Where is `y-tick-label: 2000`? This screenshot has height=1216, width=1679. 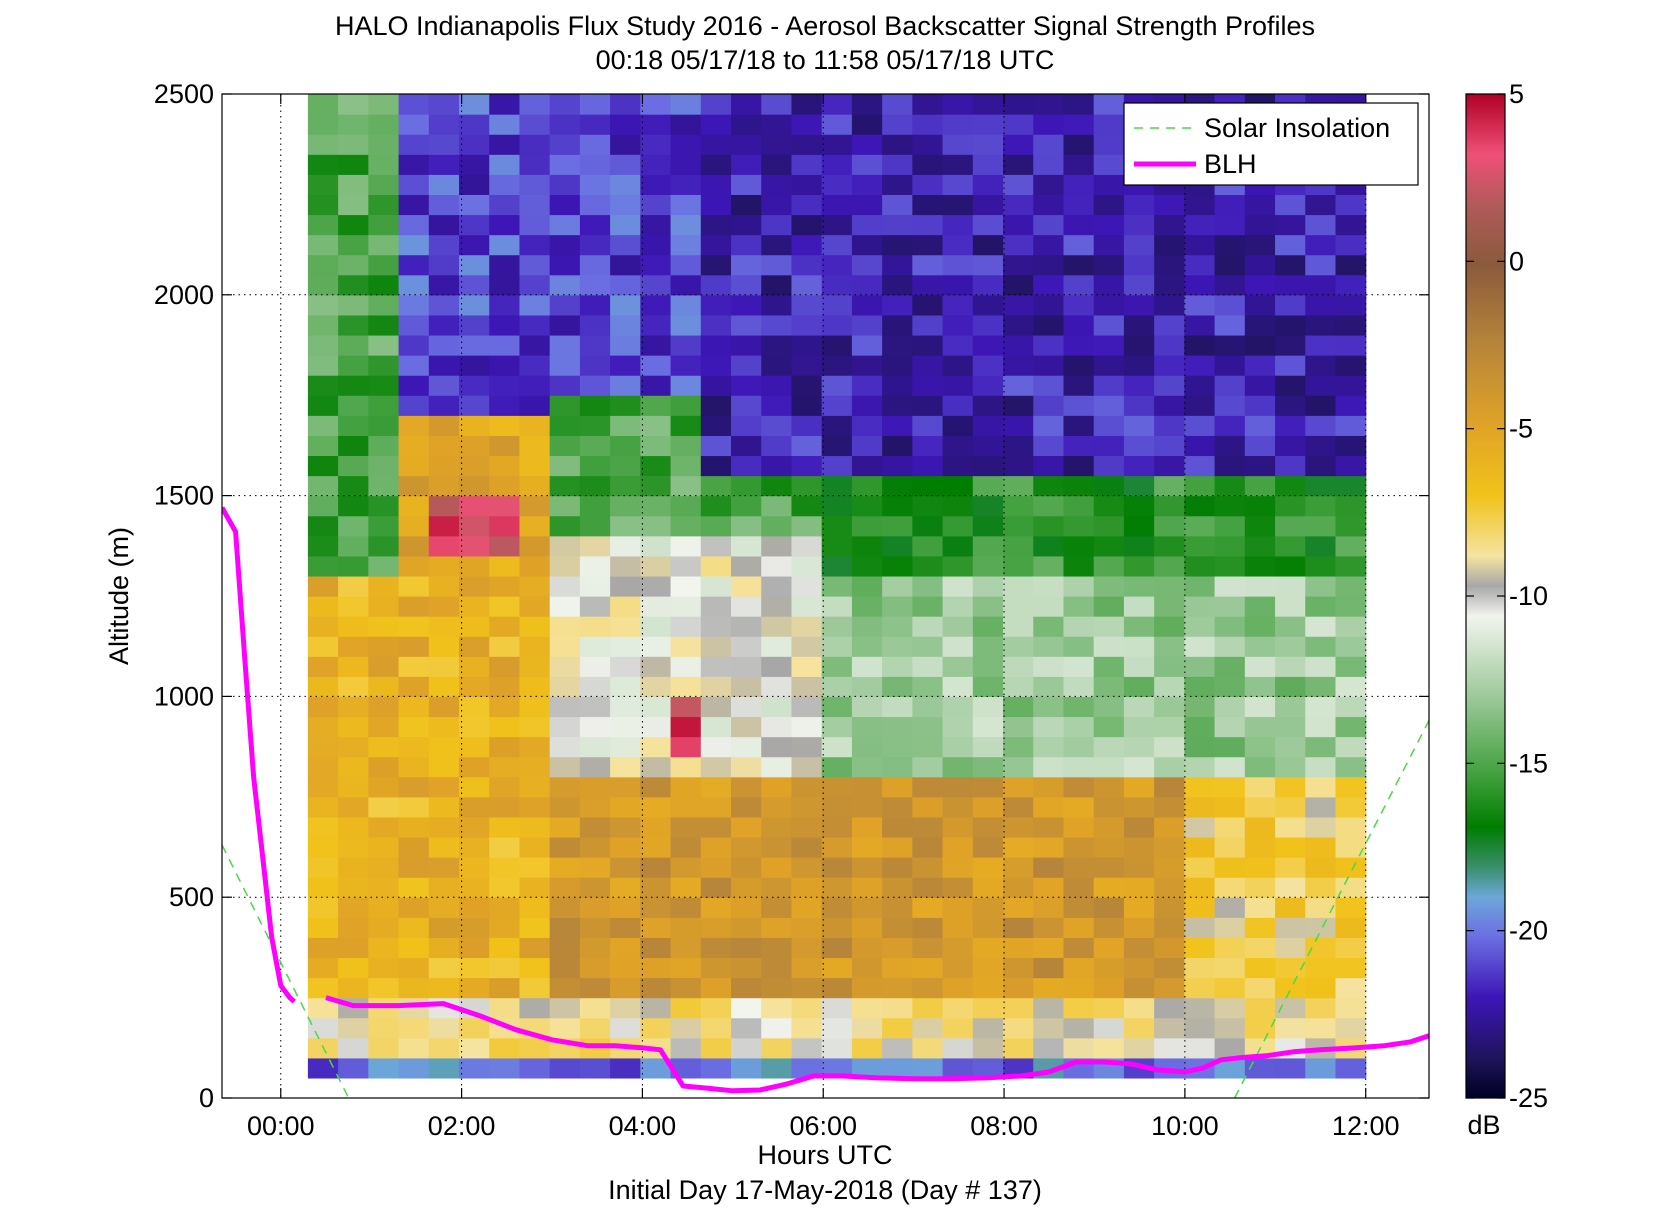 y-tick-label: 2000 is located at coordinates (184, 295).